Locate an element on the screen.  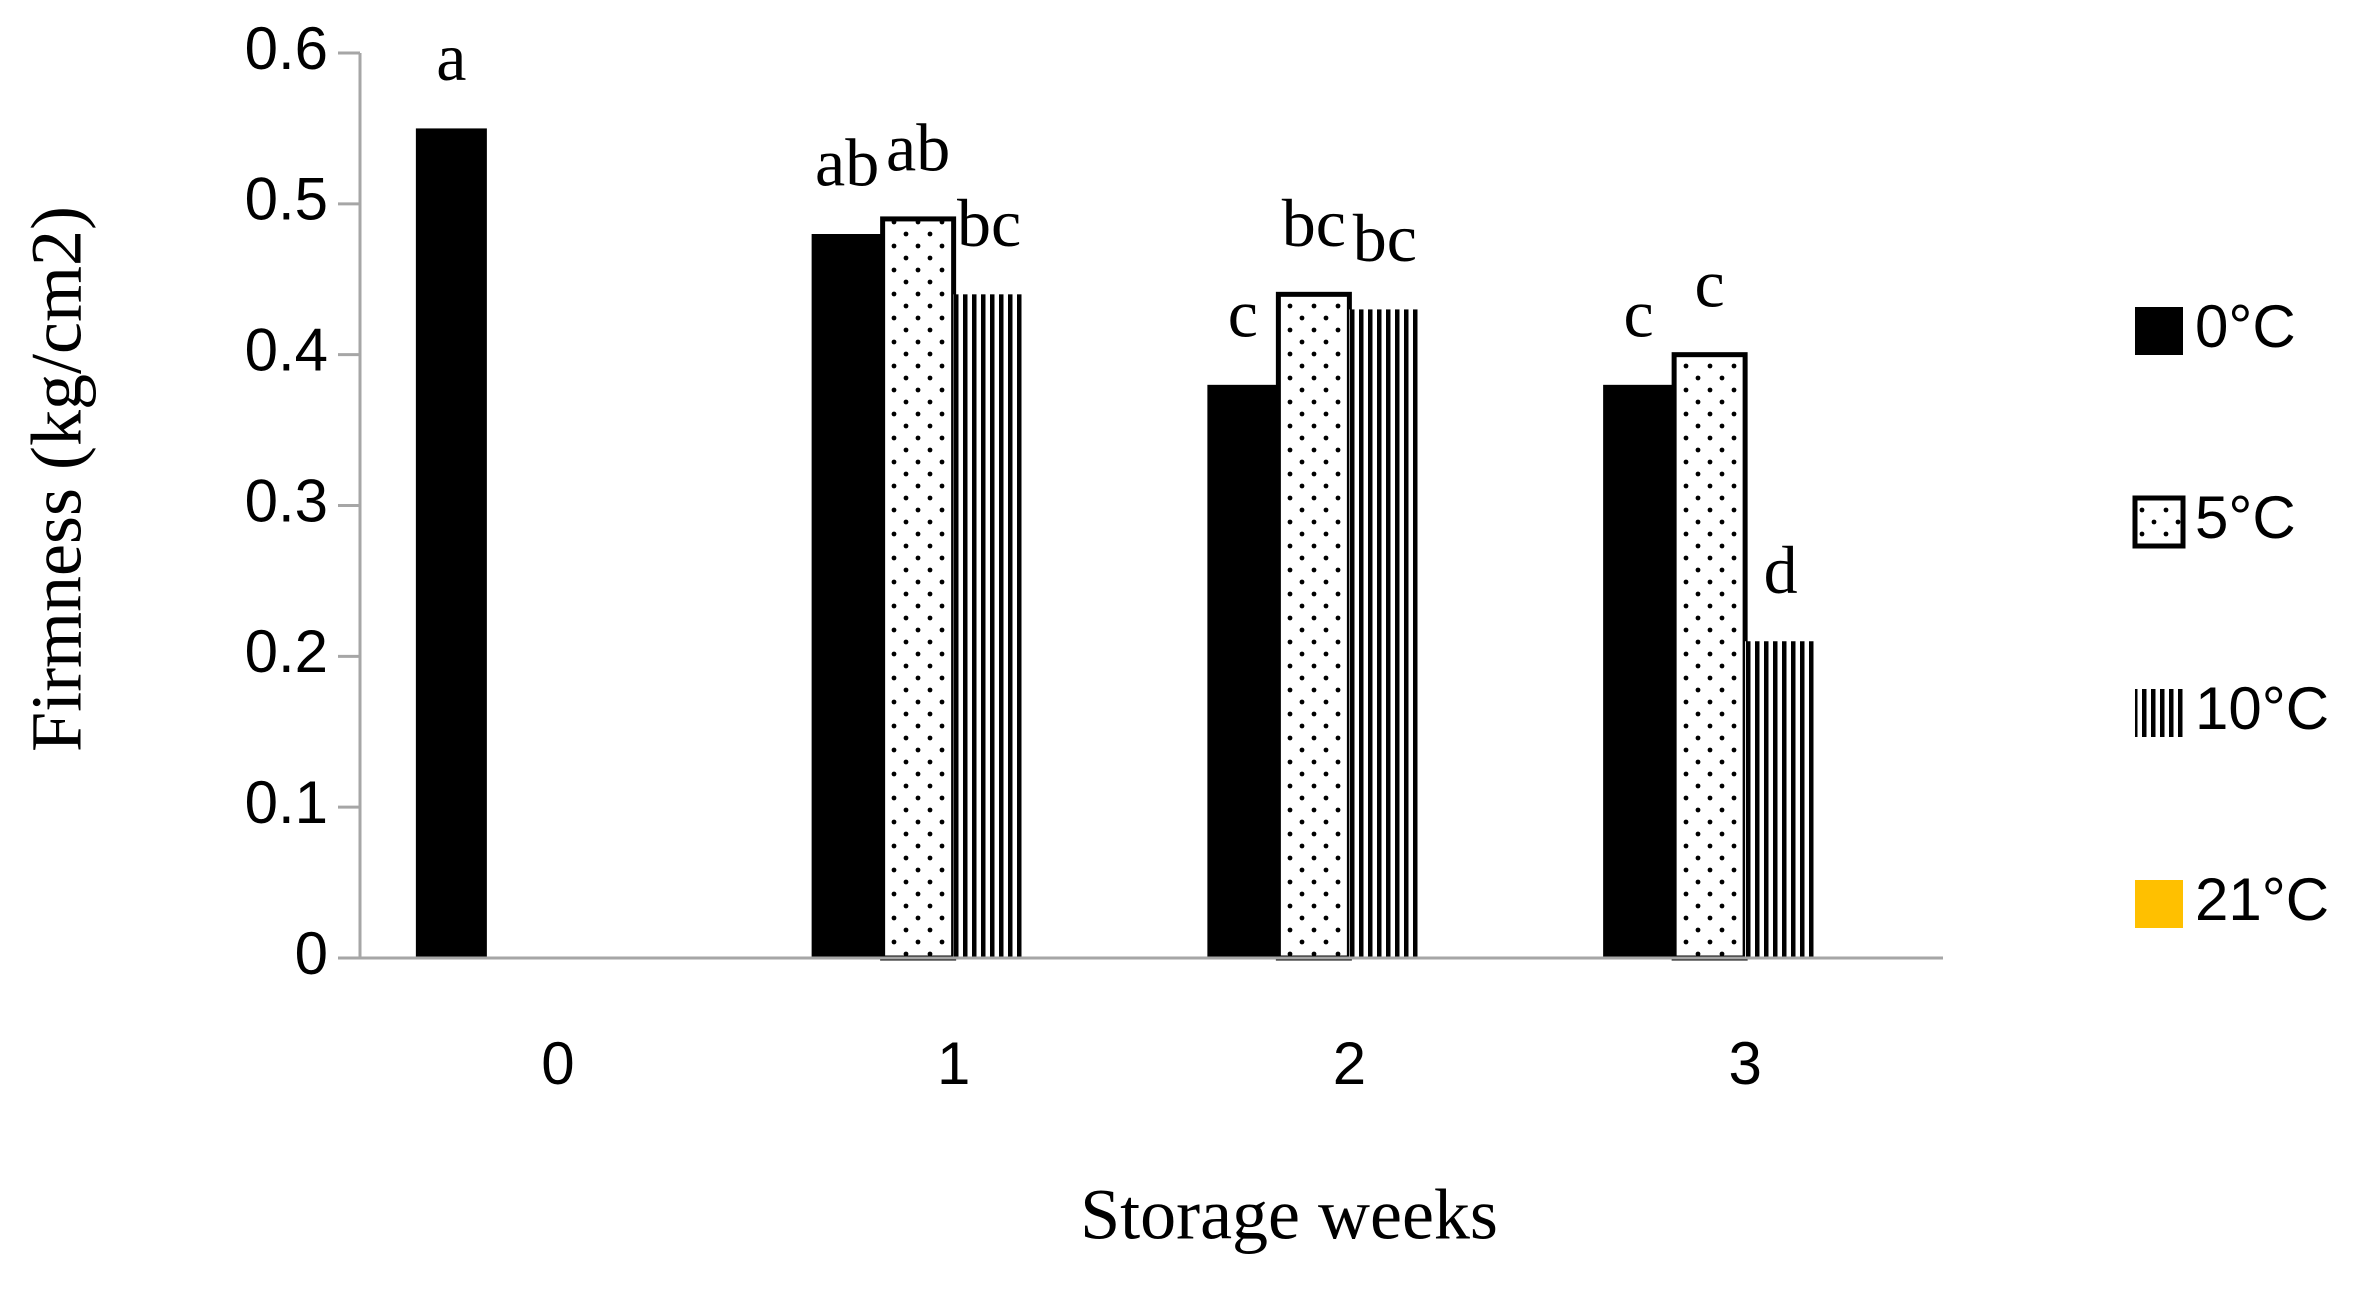
x-tick-label: 0 is located at coordinates (557, 1063).